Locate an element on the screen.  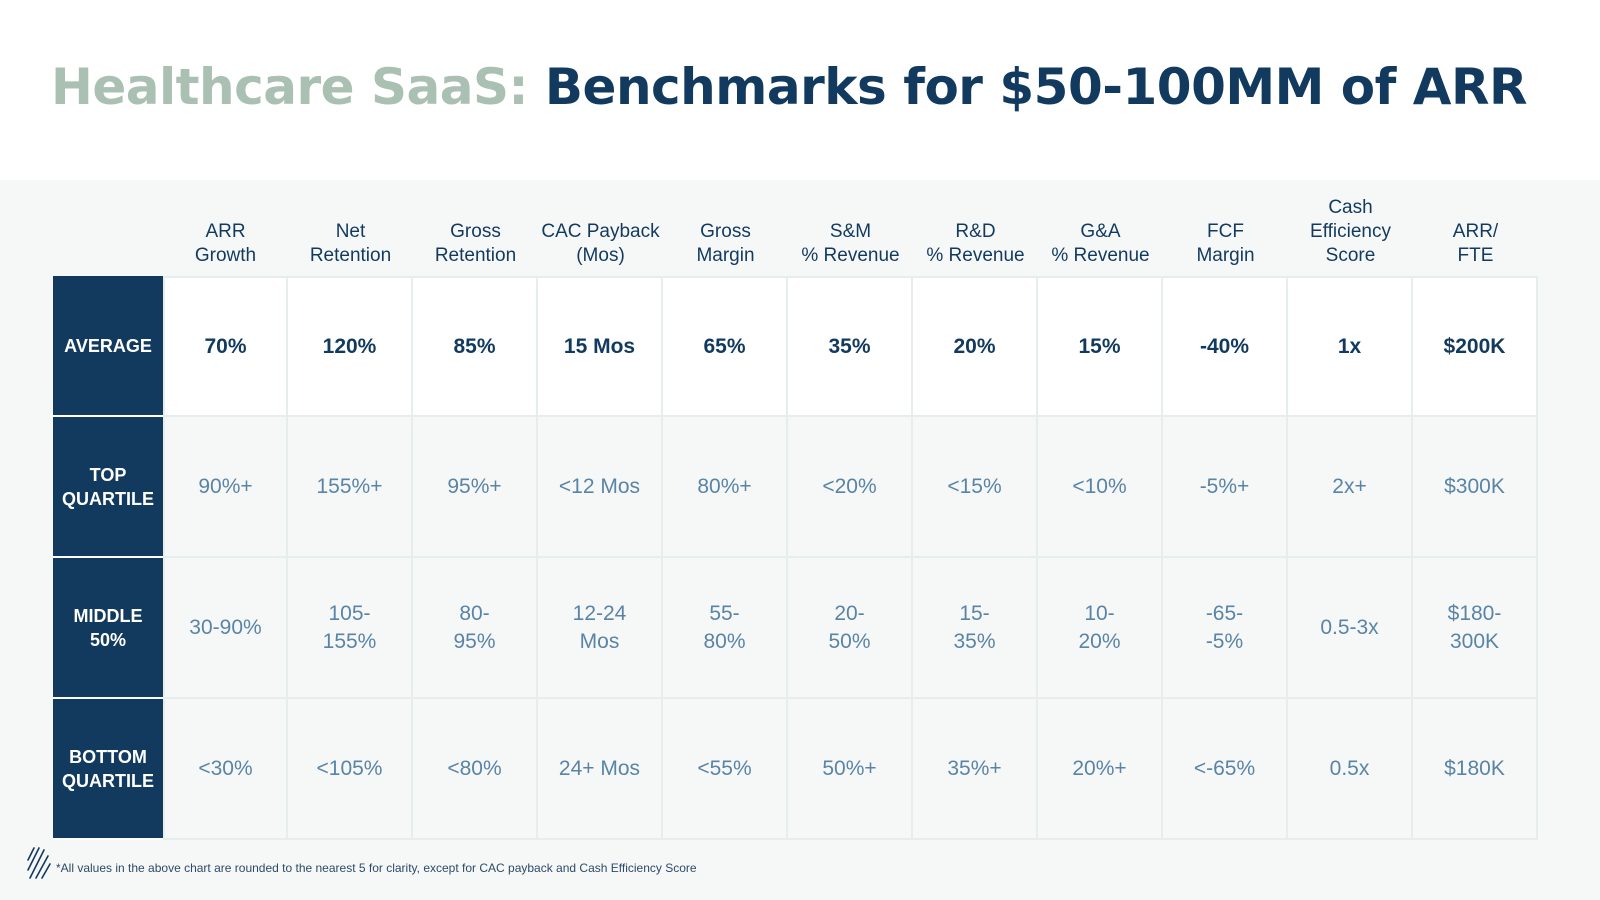
column-header: ARR/ FTE is located at coordinates (1475, 243).